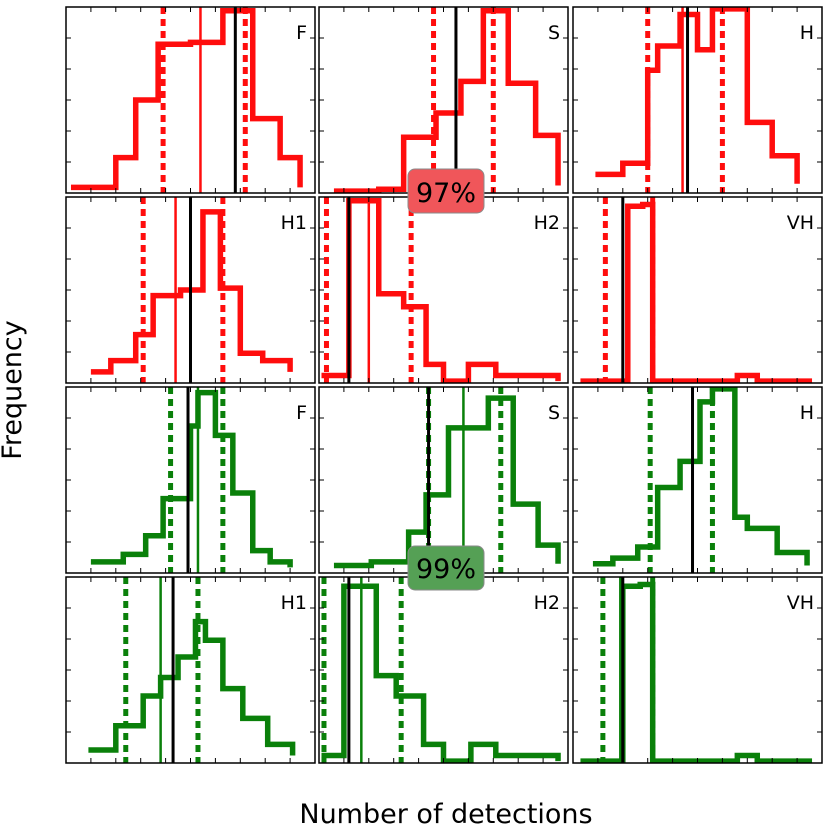 This screenshot has height=830, width=830. I want to click on panel-green-h1: H1, so click(190, 670).